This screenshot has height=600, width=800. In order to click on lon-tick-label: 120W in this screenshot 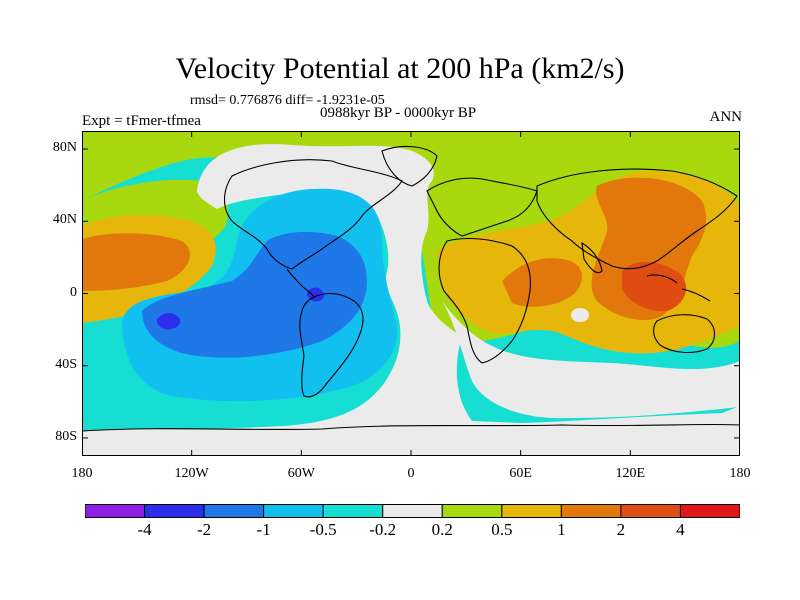, I will do `click(191, 473)`.